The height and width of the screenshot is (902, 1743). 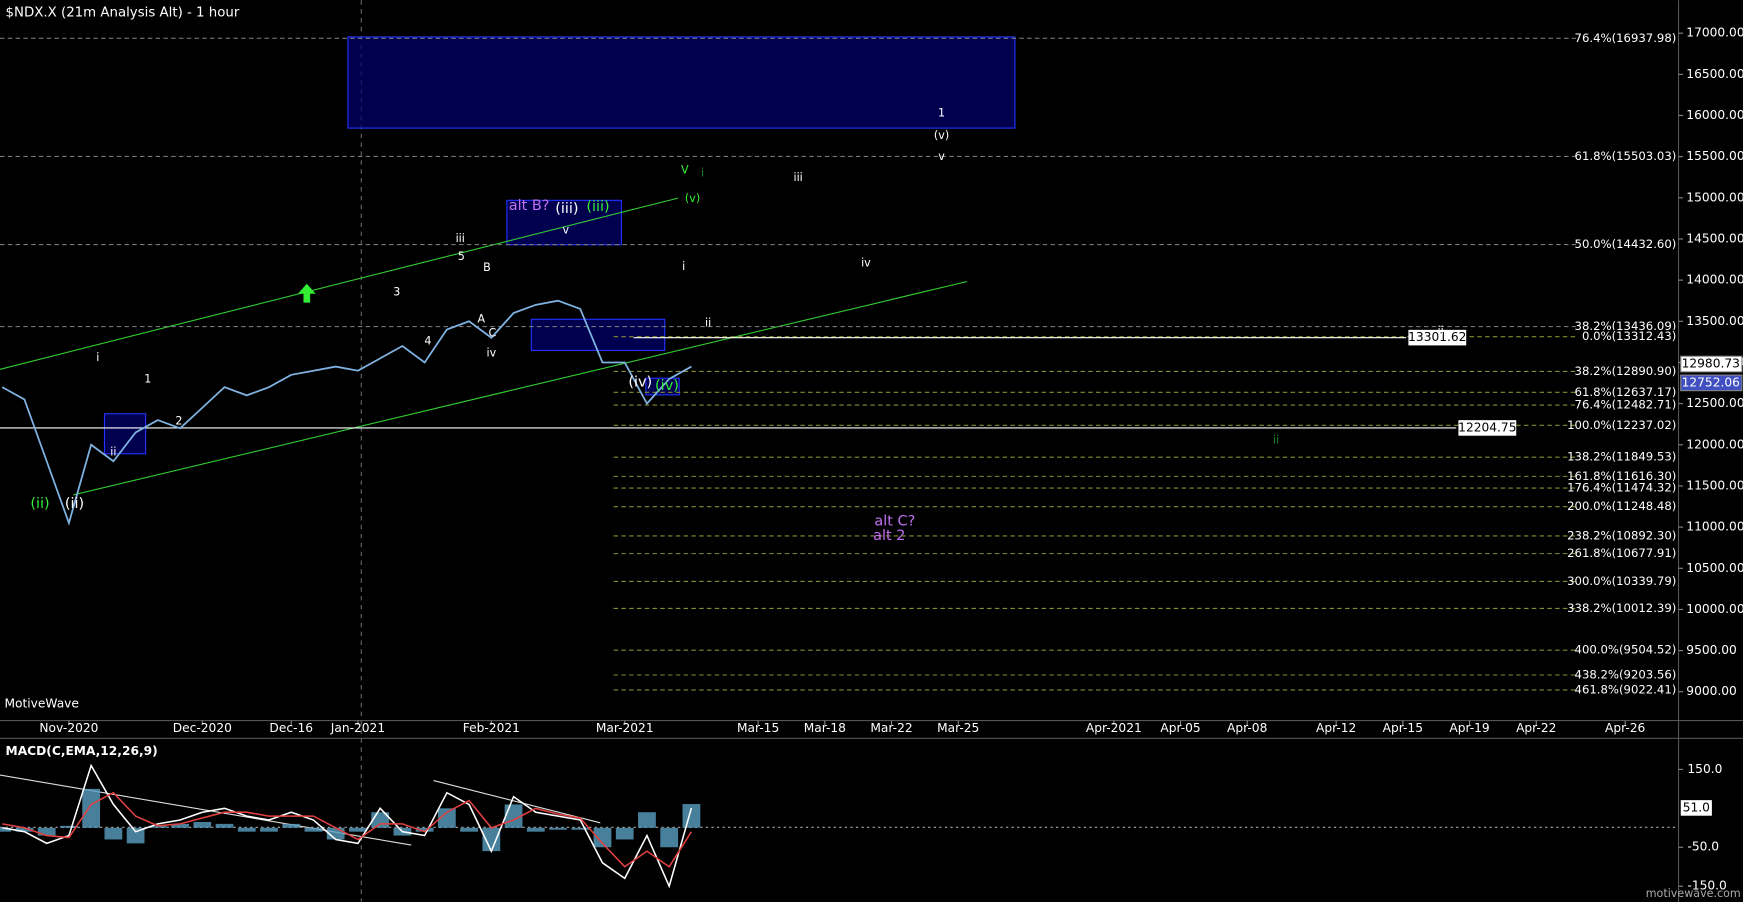 What do you see at coordinates (1714, 609) in the screenshot?
I see `y-tick-label: 10000.00` at bounding box center [1714, 609].